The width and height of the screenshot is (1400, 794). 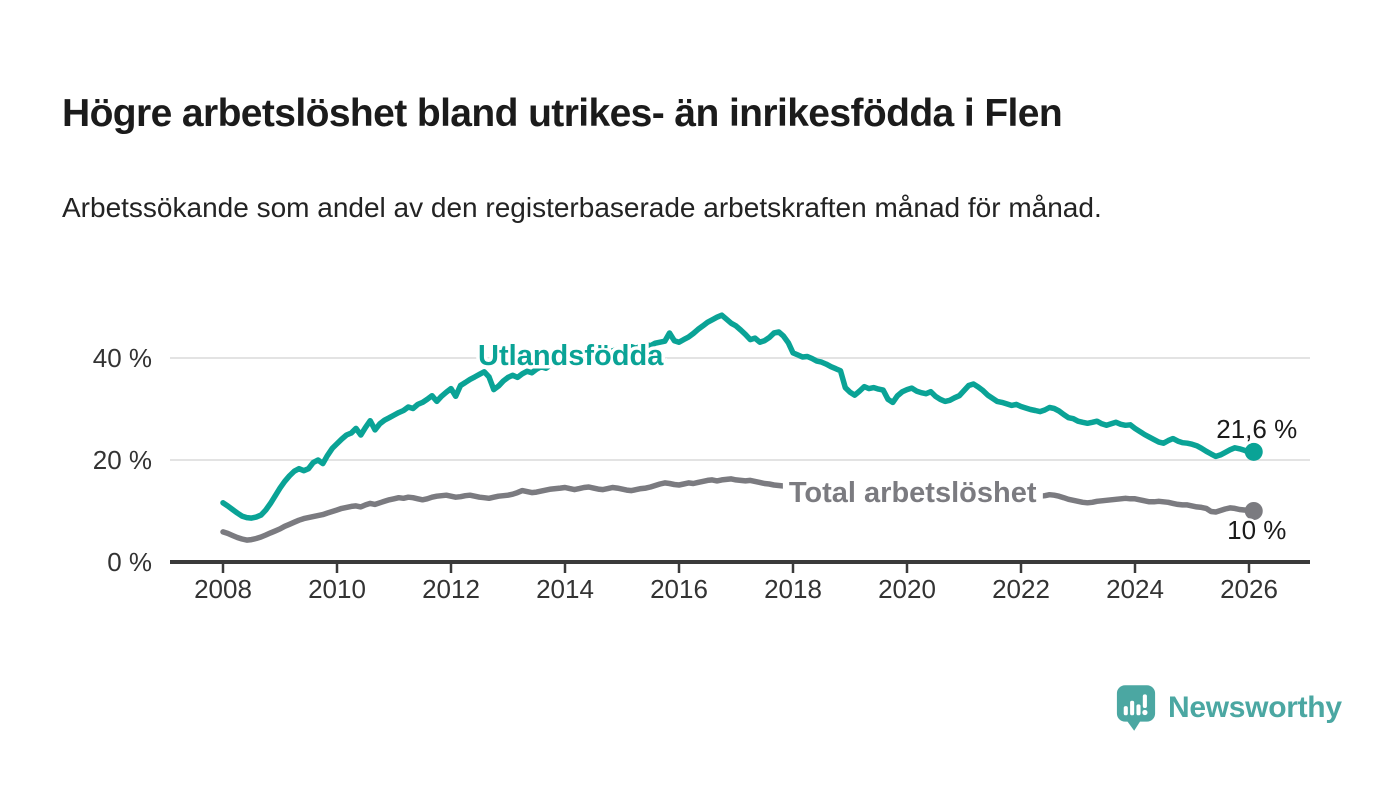 I want to click on series-line-total, so click(x=738, y=509).